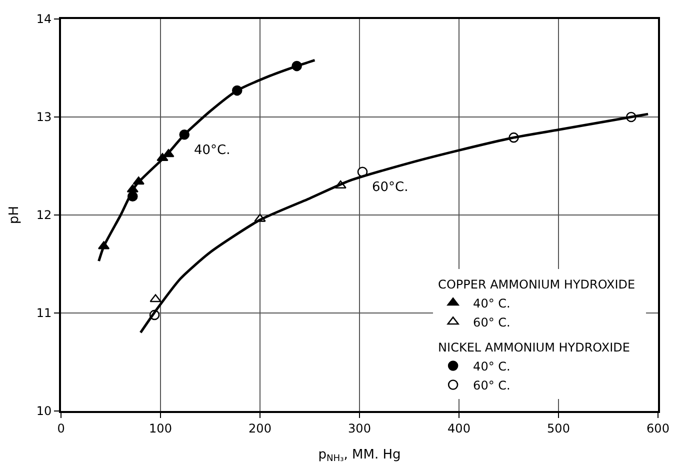  What do you see at coordinates (160, 428) in the screenshot?
I see `x-tick-label: 100` at bounding box center [160, 428].